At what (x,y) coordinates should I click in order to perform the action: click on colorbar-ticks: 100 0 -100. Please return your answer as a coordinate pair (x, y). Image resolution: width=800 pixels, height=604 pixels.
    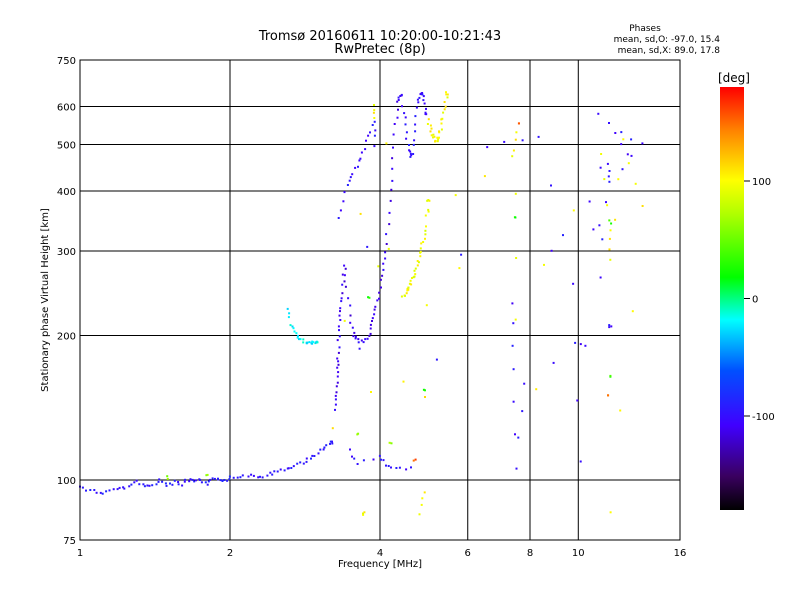
    Looking at the image, I should click on (759, 300).